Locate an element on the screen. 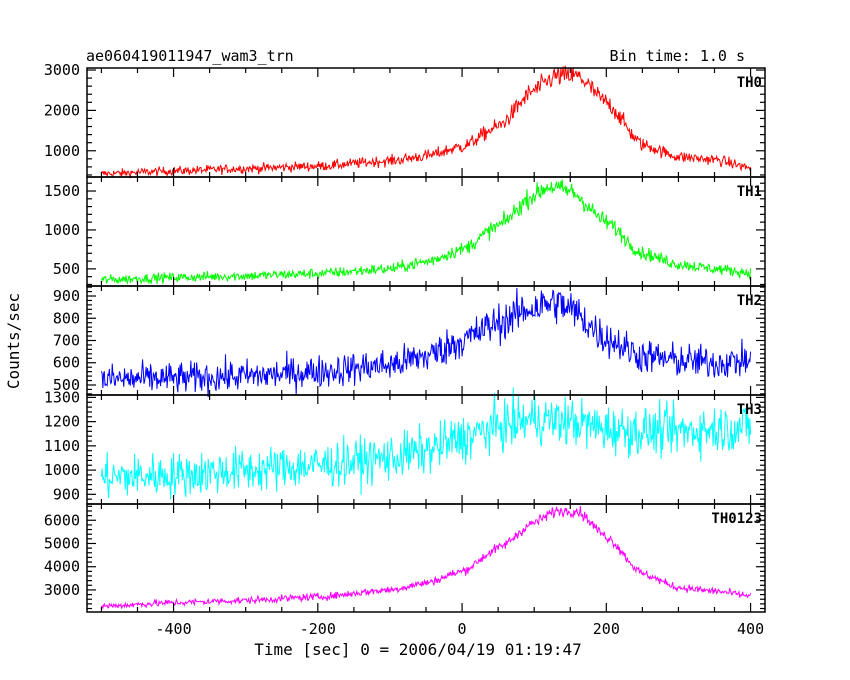 The width and height of the screenshot is (850, 680). x-tick-label: -200 is located at coordinates (318, 629).